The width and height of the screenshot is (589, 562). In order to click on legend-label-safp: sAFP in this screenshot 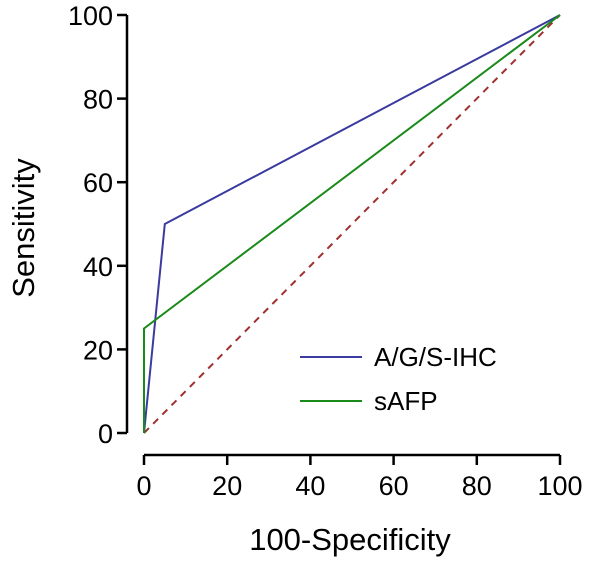, I will do `click(406, 401)`.